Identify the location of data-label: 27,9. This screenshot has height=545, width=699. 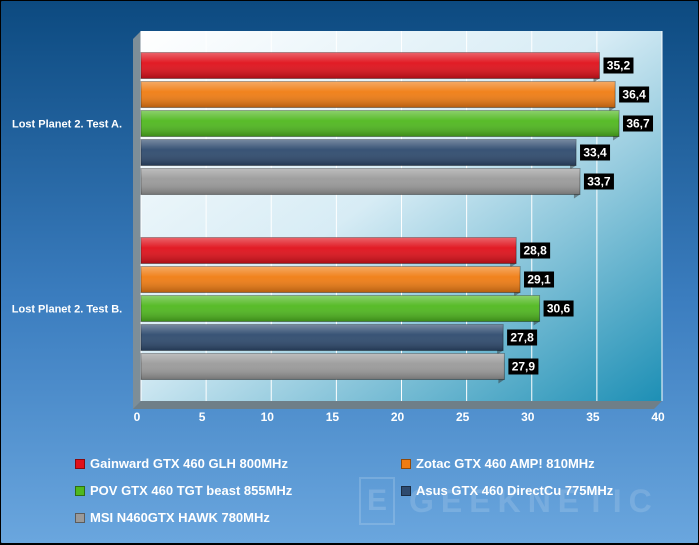
(524, 367).